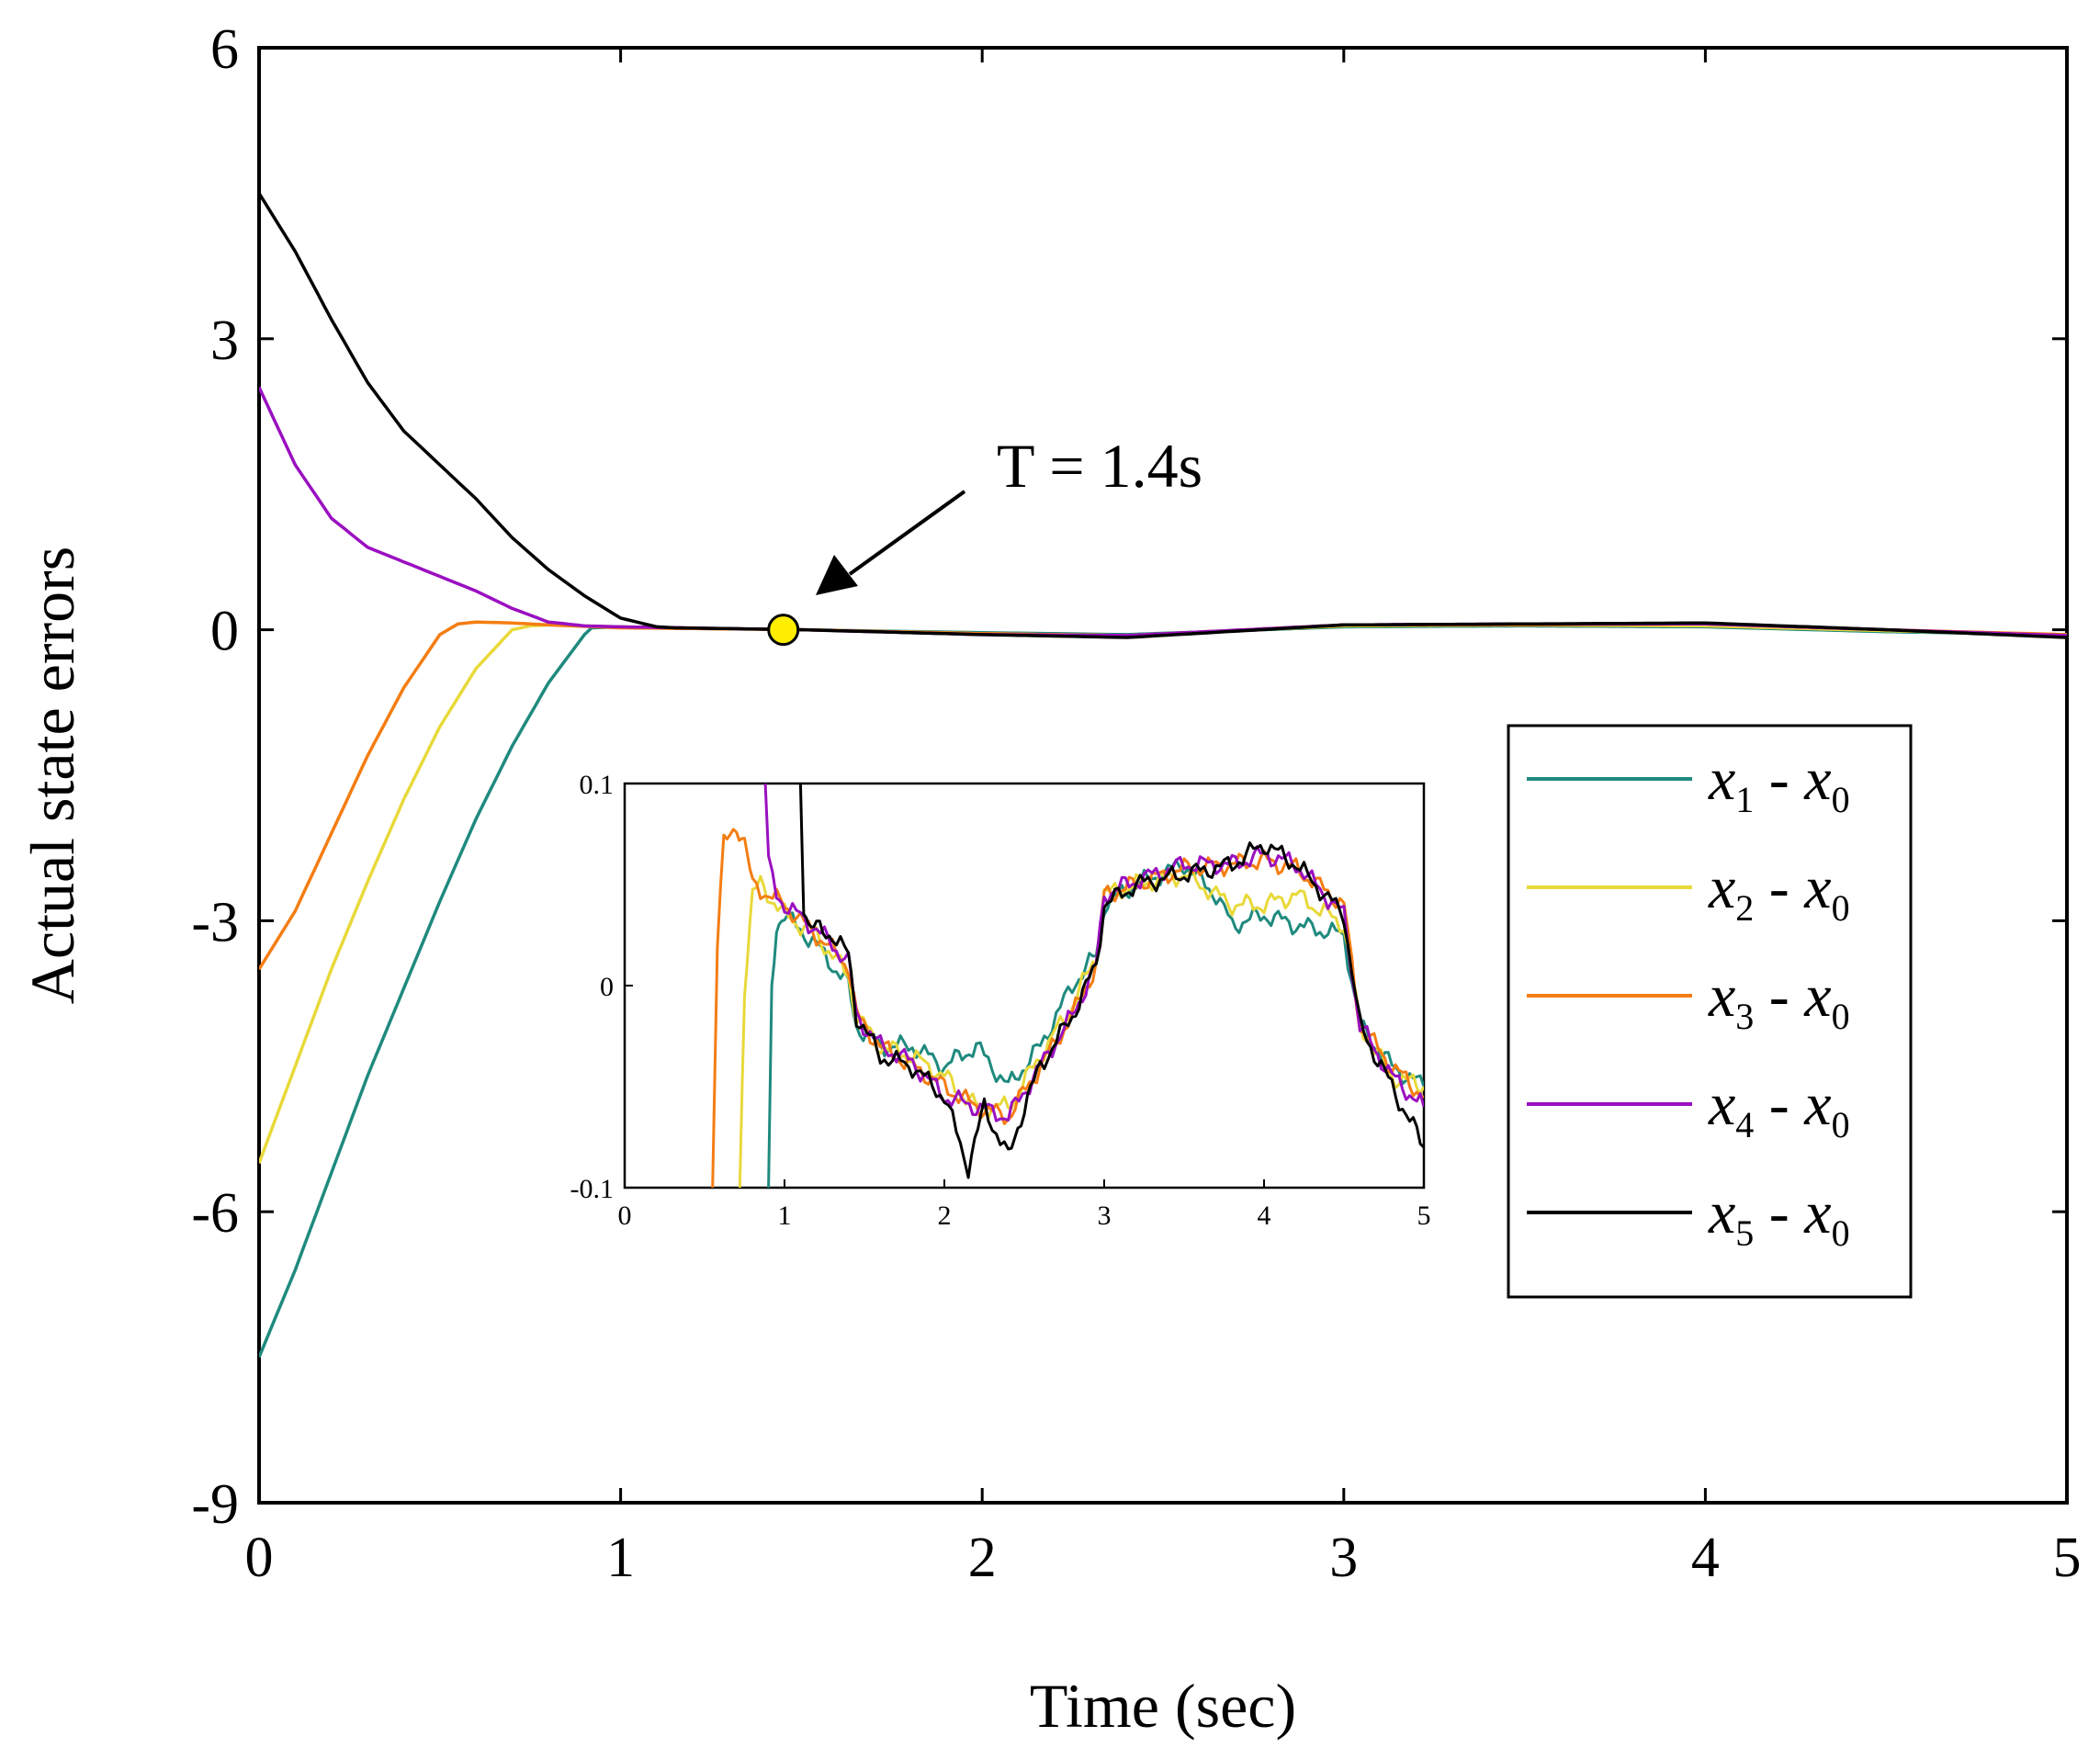  I want to click on legend-entry-5: x5 - x0, so click(1688, 1216).